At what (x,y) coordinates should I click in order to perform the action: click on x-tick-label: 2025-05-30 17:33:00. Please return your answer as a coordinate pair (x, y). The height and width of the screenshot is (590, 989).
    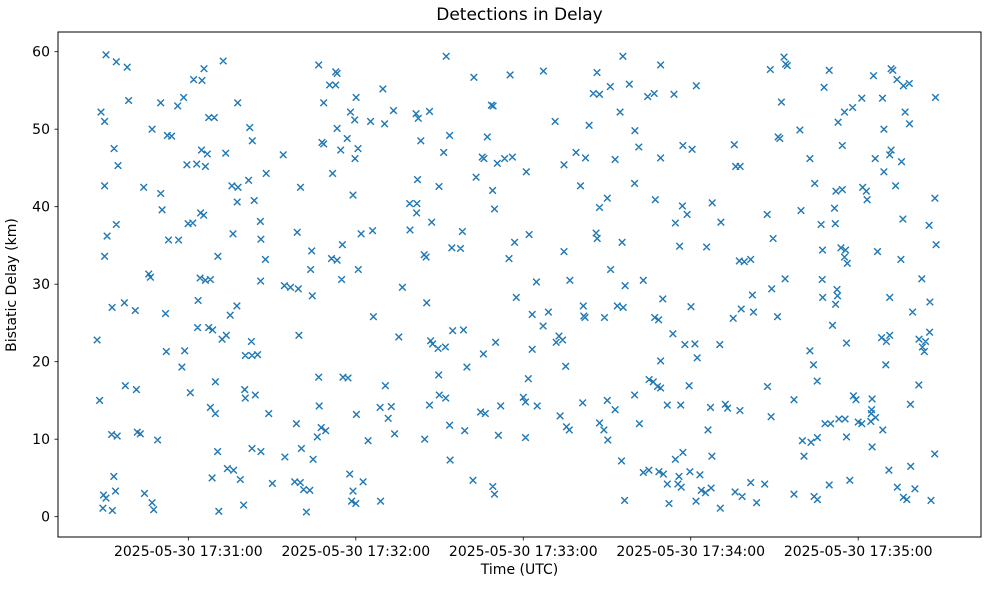
    Looking at the image, I should click on (523, 552).